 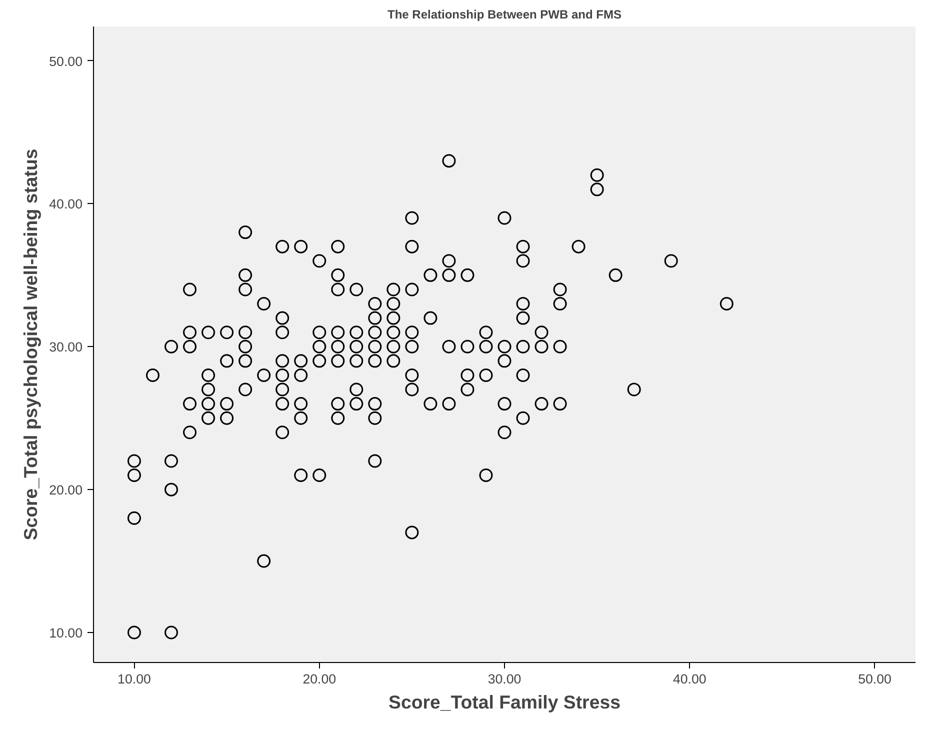 I want to click on chart-title: The Relationship Between PWB and FMS, so click(x=504, y=15).